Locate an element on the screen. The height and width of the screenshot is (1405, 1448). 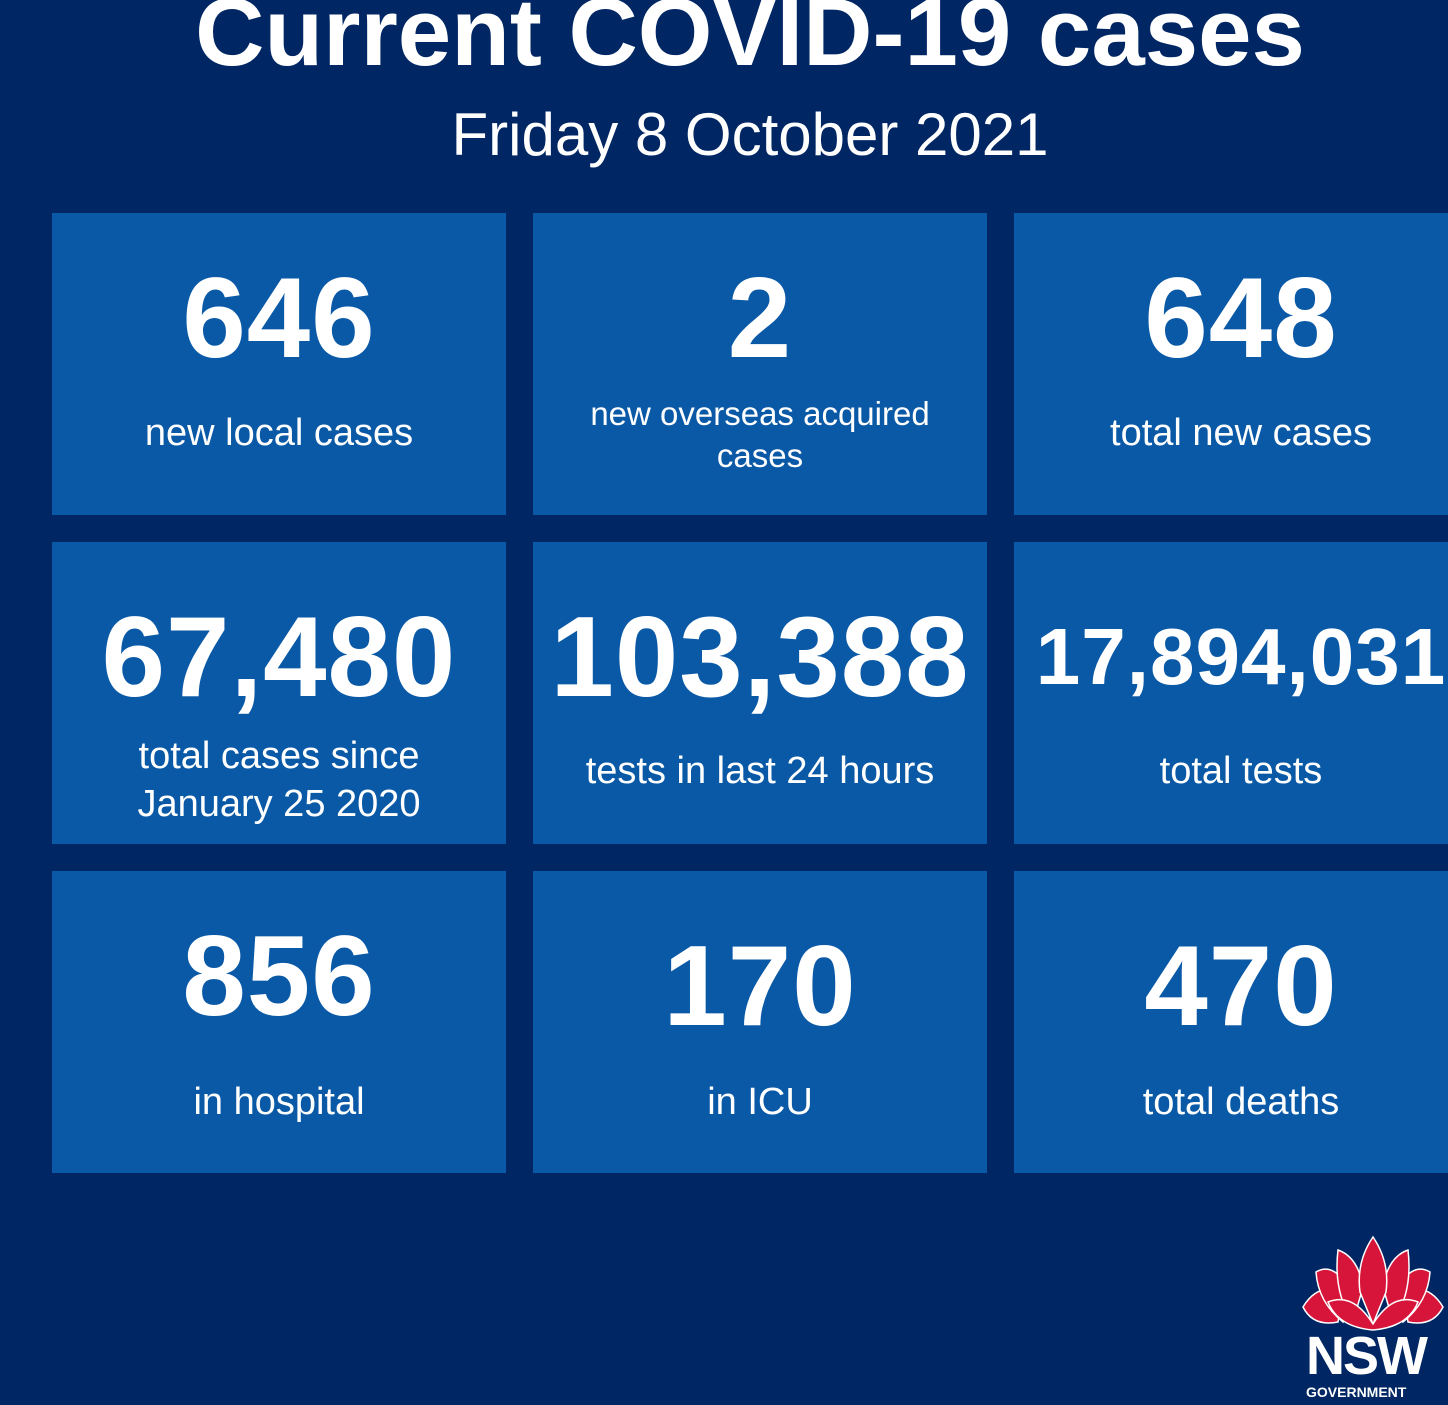
tile-in-icu: 170 in ICU is located at coordinates (760, 1022).